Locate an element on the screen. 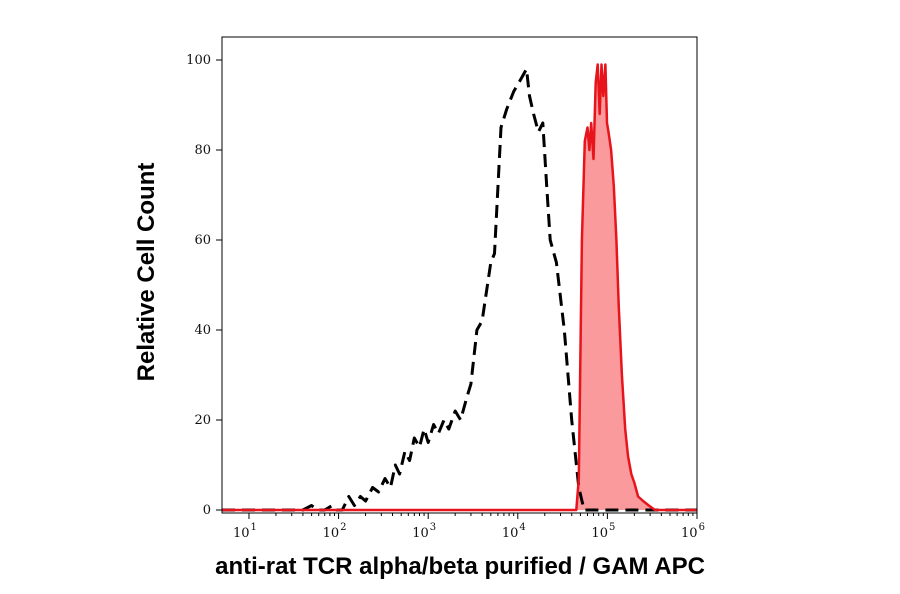  x-tick-exponent: 3 is located at coordinates (433, 527).